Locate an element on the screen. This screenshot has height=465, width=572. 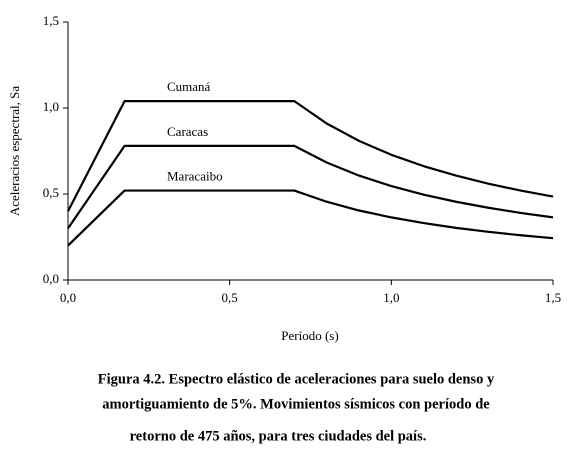
x-tick-label: 0,0 is located at coordinates (68, 297).